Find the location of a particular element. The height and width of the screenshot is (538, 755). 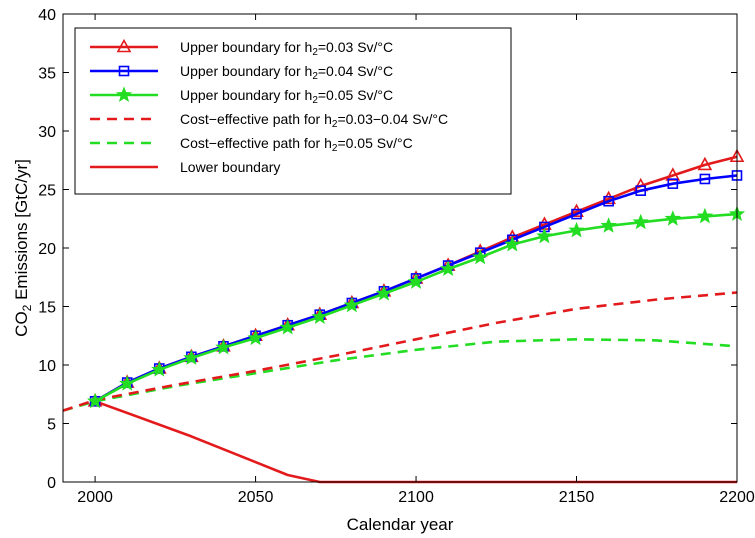

legend-item: Lower boundary is located at coordinates (185, 167).